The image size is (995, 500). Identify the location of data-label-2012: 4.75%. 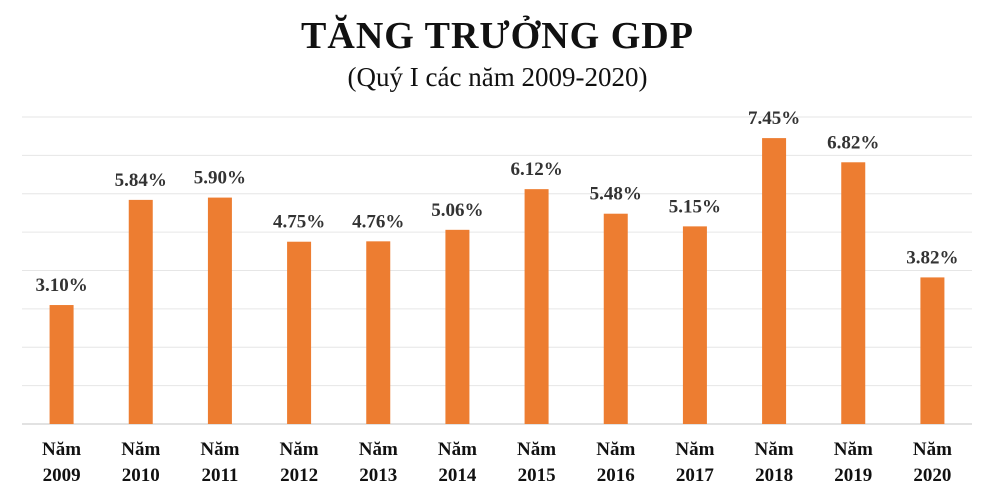
(299, 222).